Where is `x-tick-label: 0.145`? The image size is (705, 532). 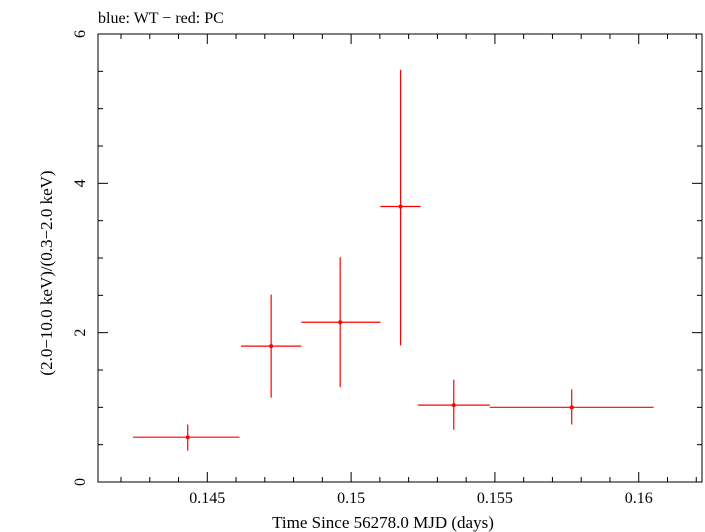
x-tick-label: 0.145 is located at coordinates (207, 498).